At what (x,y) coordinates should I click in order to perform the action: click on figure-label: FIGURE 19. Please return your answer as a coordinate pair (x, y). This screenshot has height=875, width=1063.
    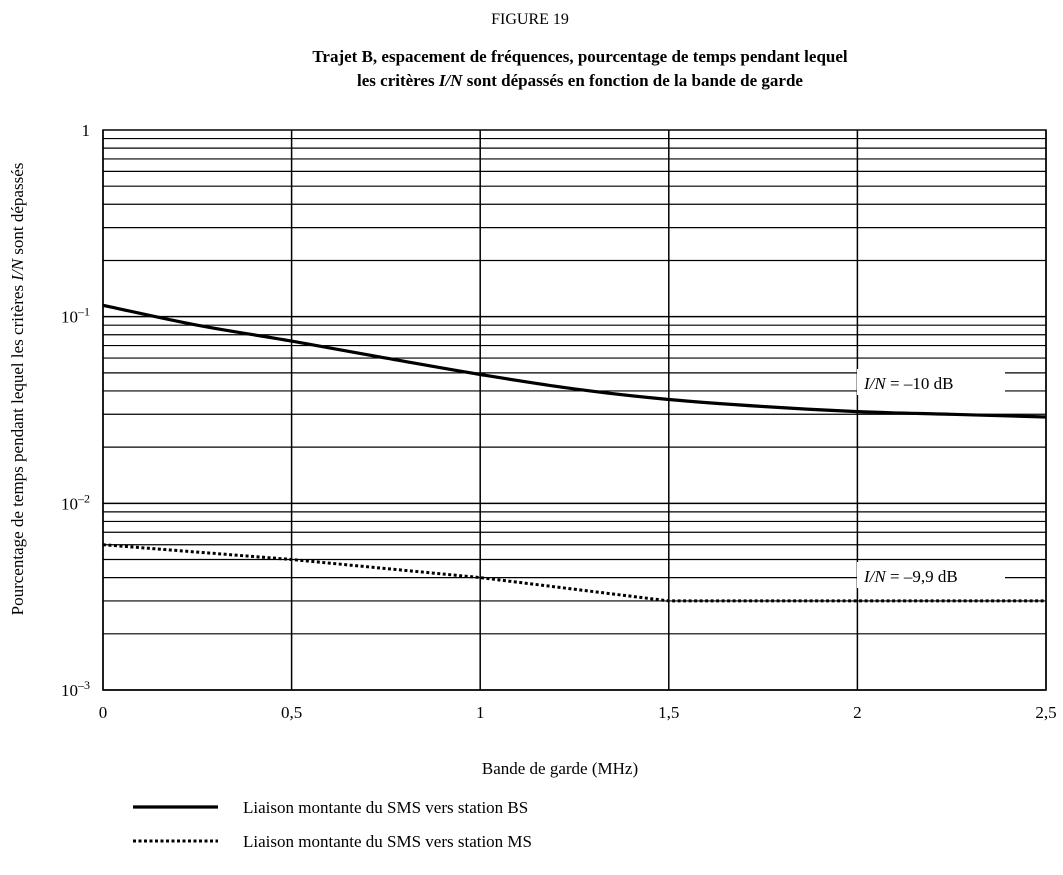
    Looking at the image, I should click on (530, 19).